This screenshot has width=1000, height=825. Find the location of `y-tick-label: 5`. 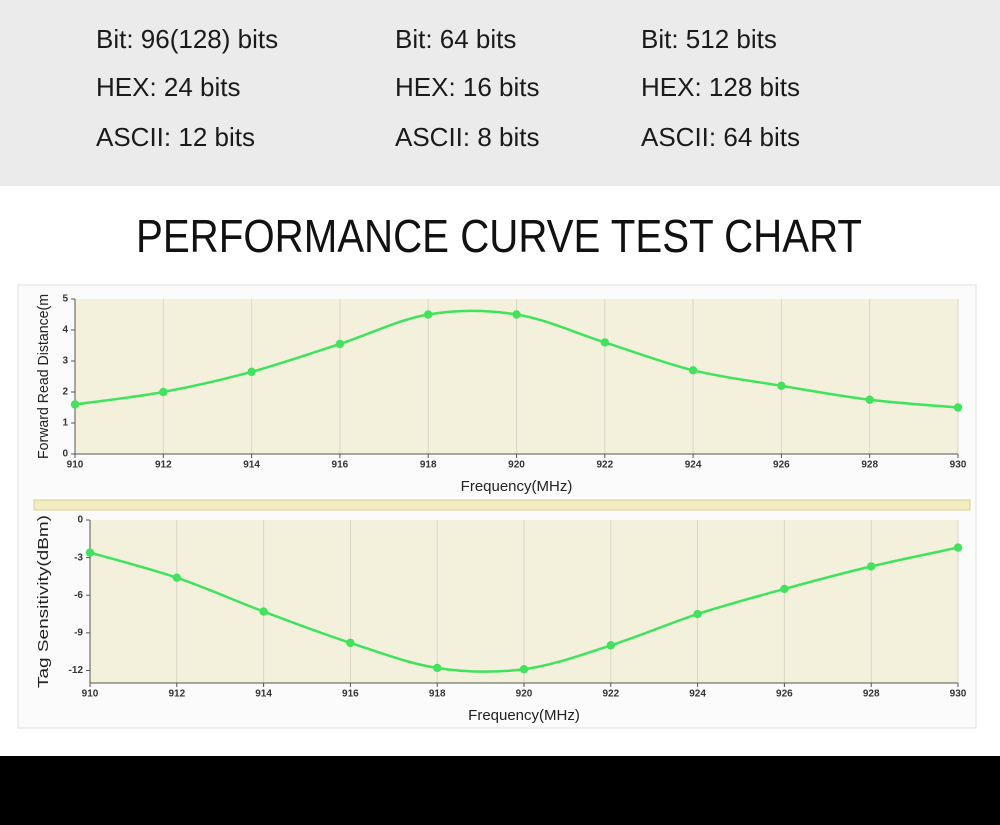

y-tick-label: 5 is located at coordinates (65, 299).